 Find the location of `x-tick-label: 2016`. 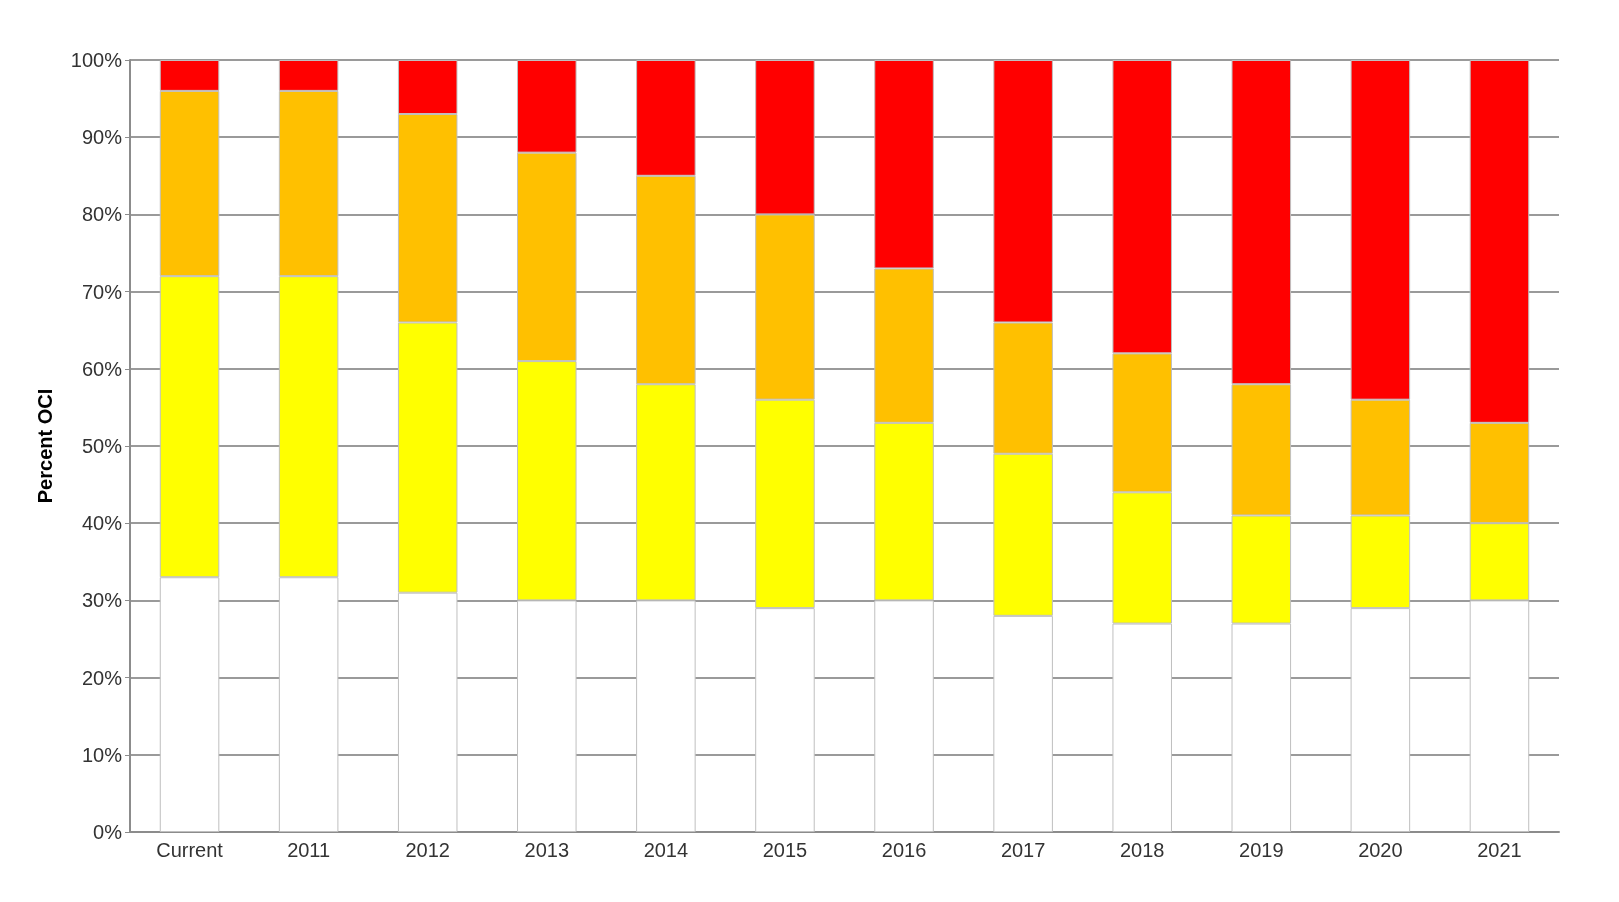

x-tick-label: 2016 is located at coordinates (904, 850).